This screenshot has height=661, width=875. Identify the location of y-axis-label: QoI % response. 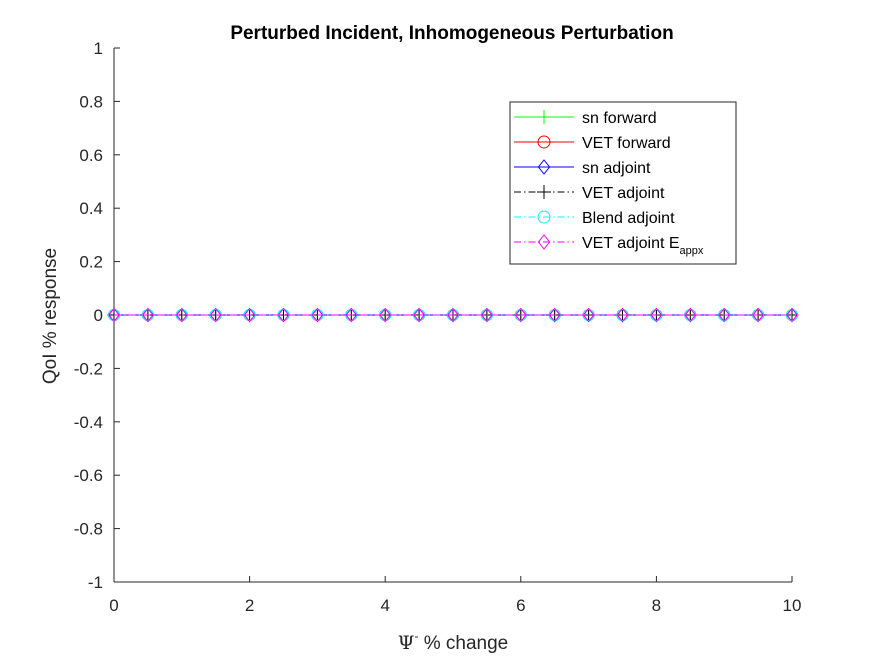
(50, 316).